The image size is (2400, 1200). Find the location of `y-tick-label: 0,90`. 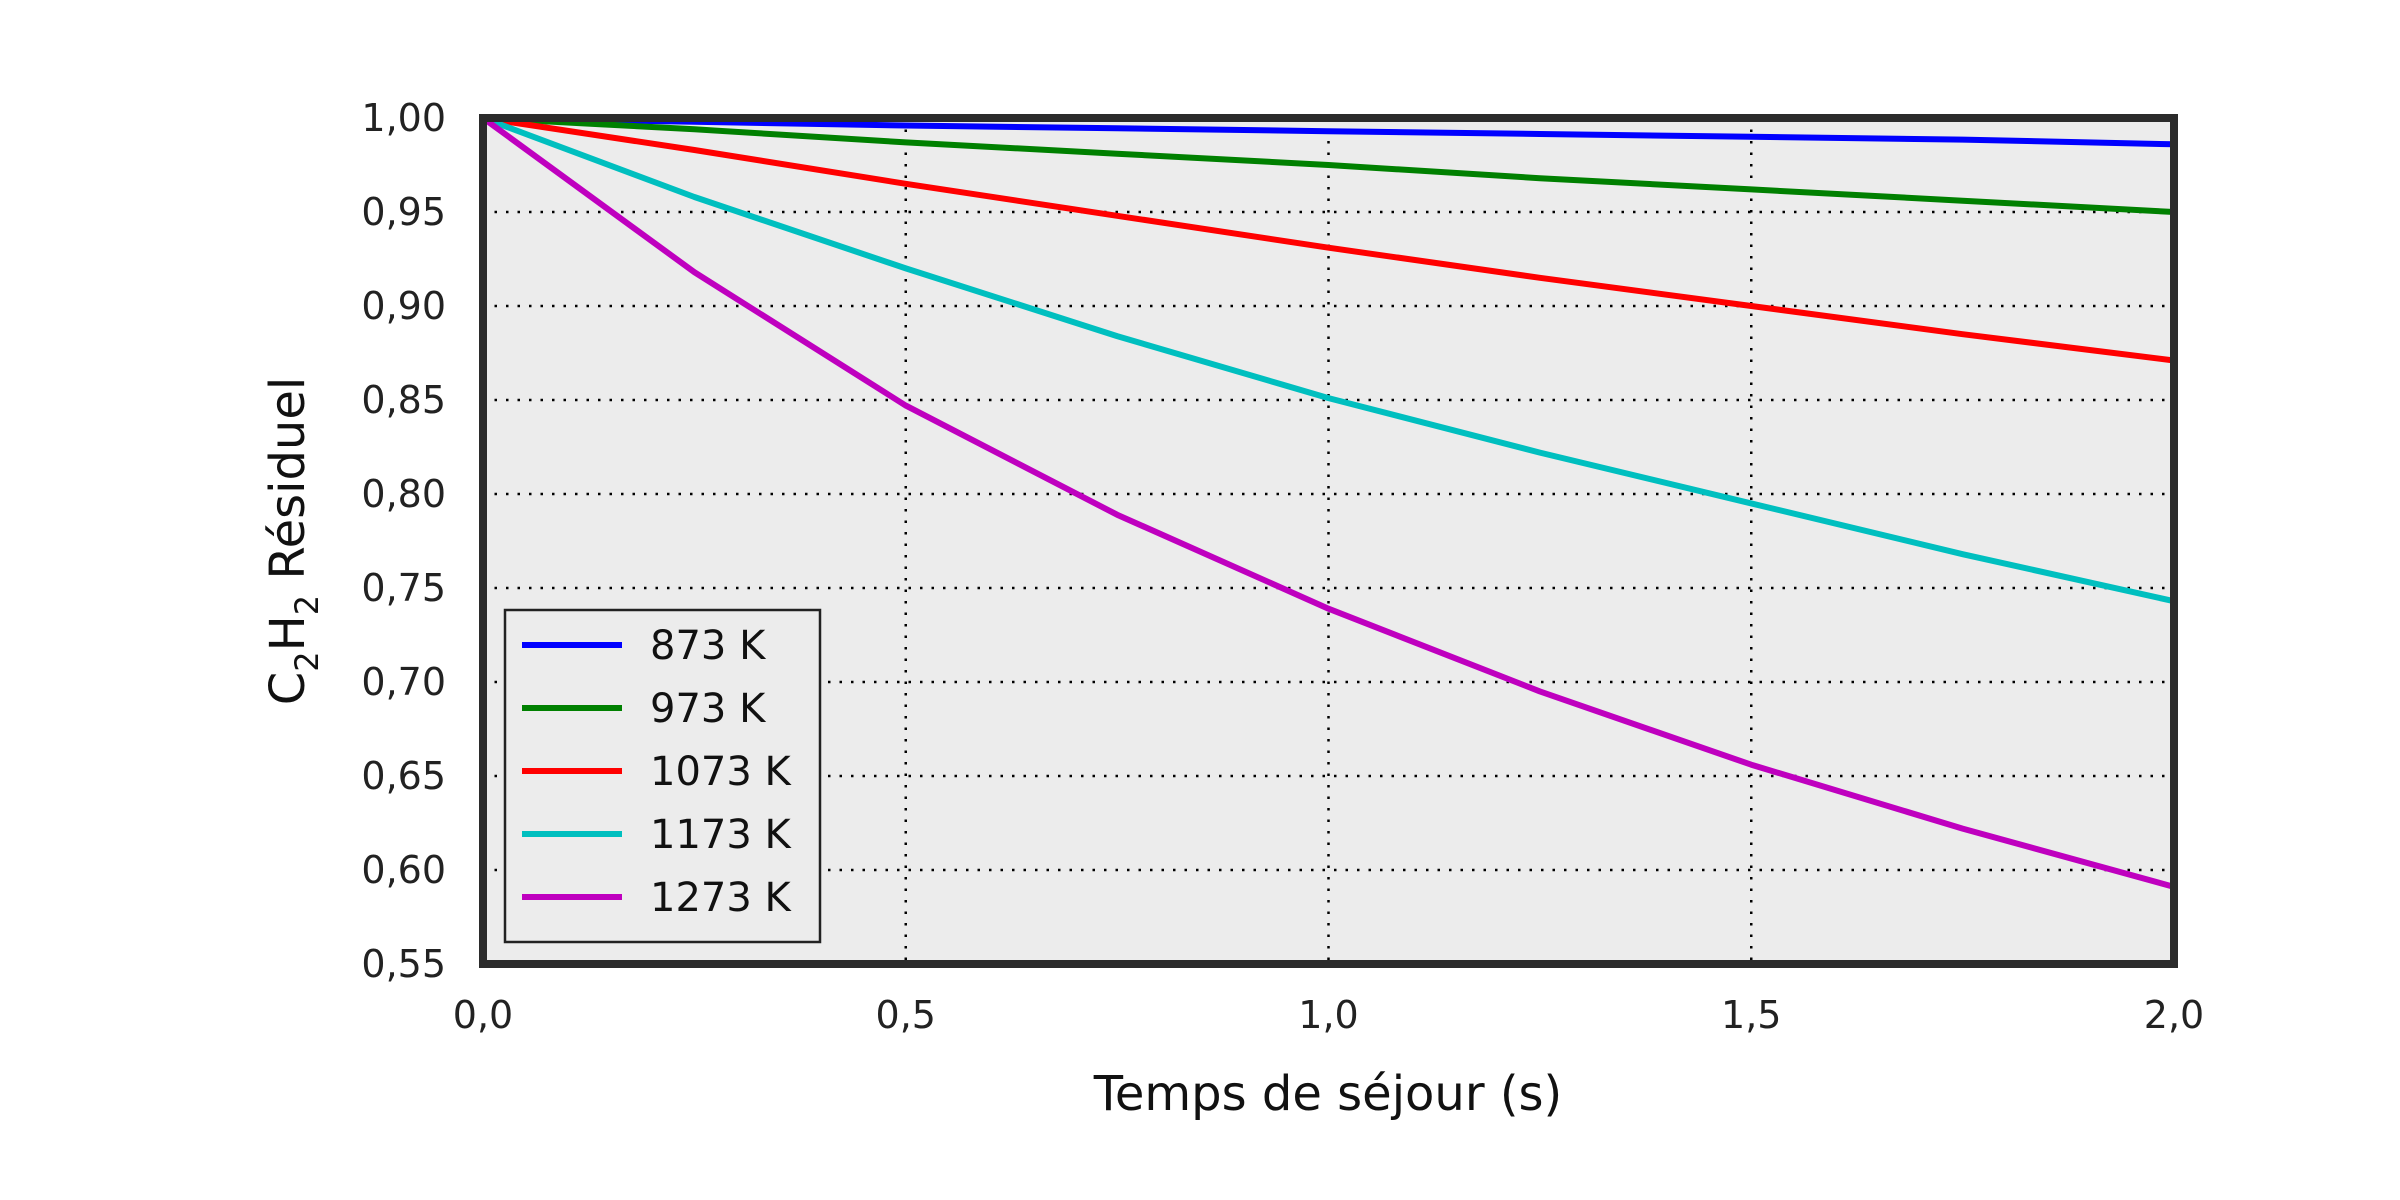

y-tick-label: 0,90 is located at coordinates (403, 306).